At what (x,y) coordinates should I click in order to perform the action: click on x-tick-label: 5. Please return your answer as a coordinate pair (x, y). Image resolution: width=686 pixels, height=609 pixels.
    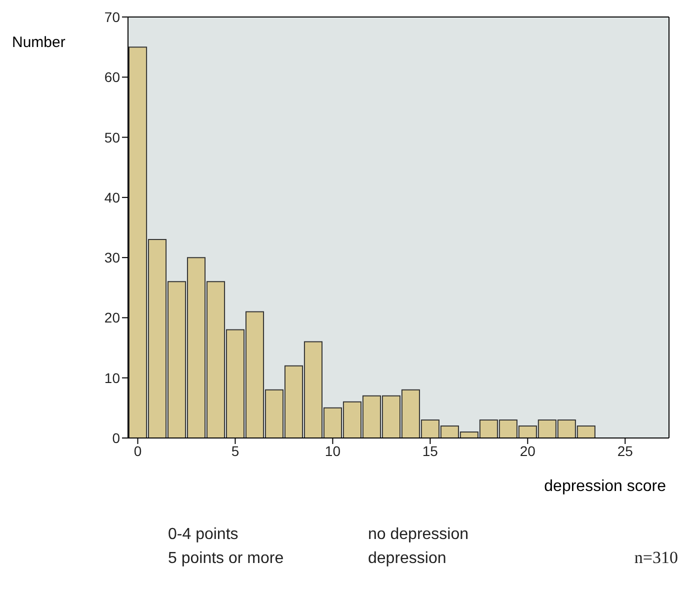
    Looking at the image, I should click on (235, 450).